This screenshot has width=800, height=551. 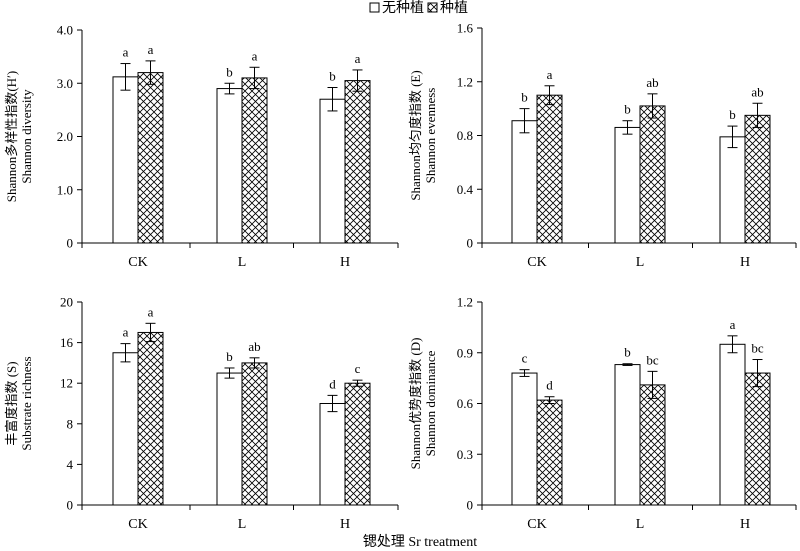 What do you see at coordinates (70, 423) in the screenshot?
I see `y-tick-label: 8` at bounding box center [70, 423].